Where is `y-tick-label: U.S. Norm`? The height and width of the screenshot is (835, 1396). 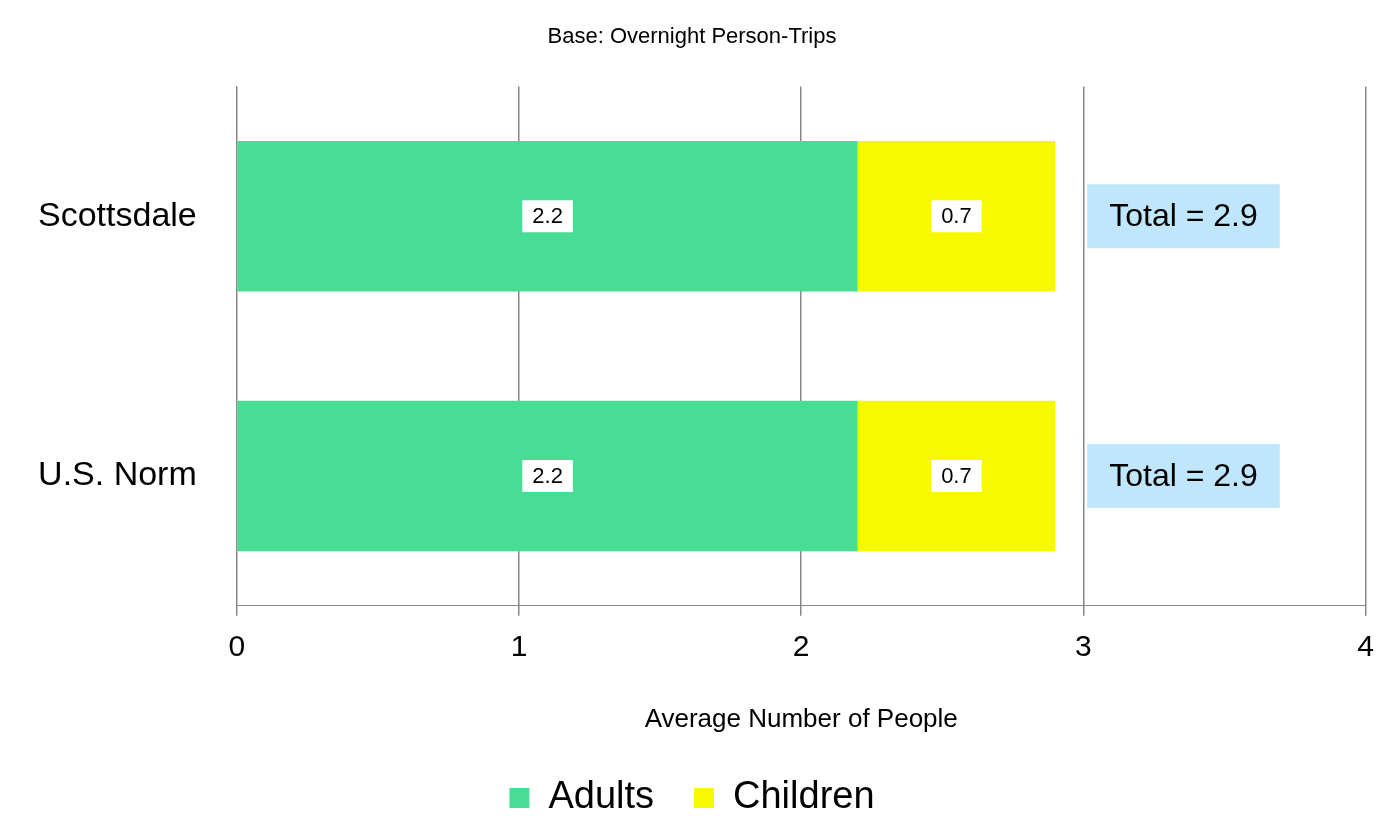 y-tick-label: U.S. Norm is located at coordinates (117, 473).